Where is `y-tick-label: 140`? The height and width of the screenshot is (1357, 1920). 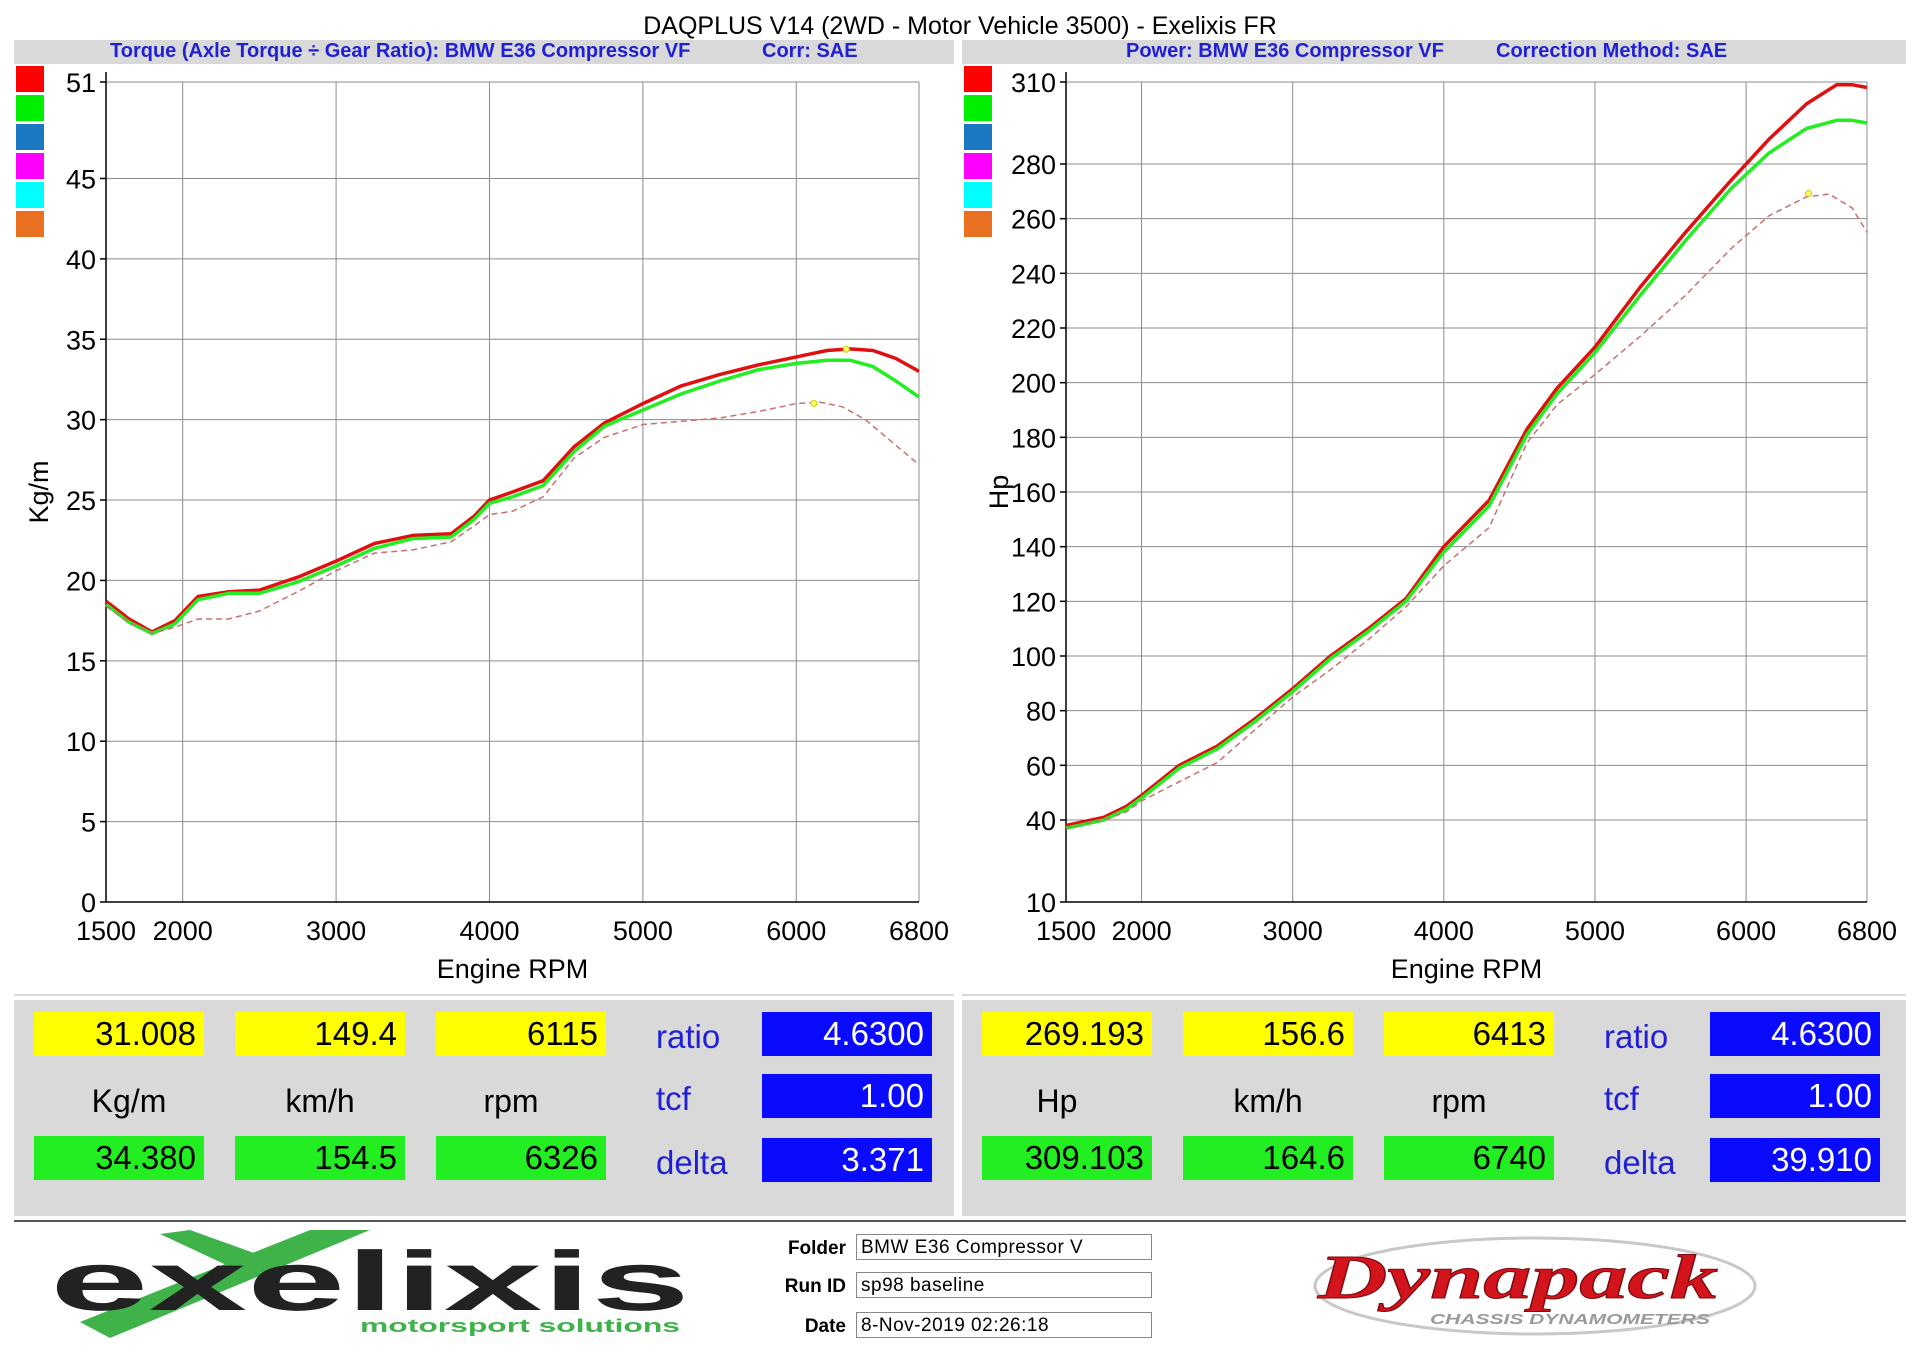
y-tick-label: 140 is located at coordinates (1033, 548).